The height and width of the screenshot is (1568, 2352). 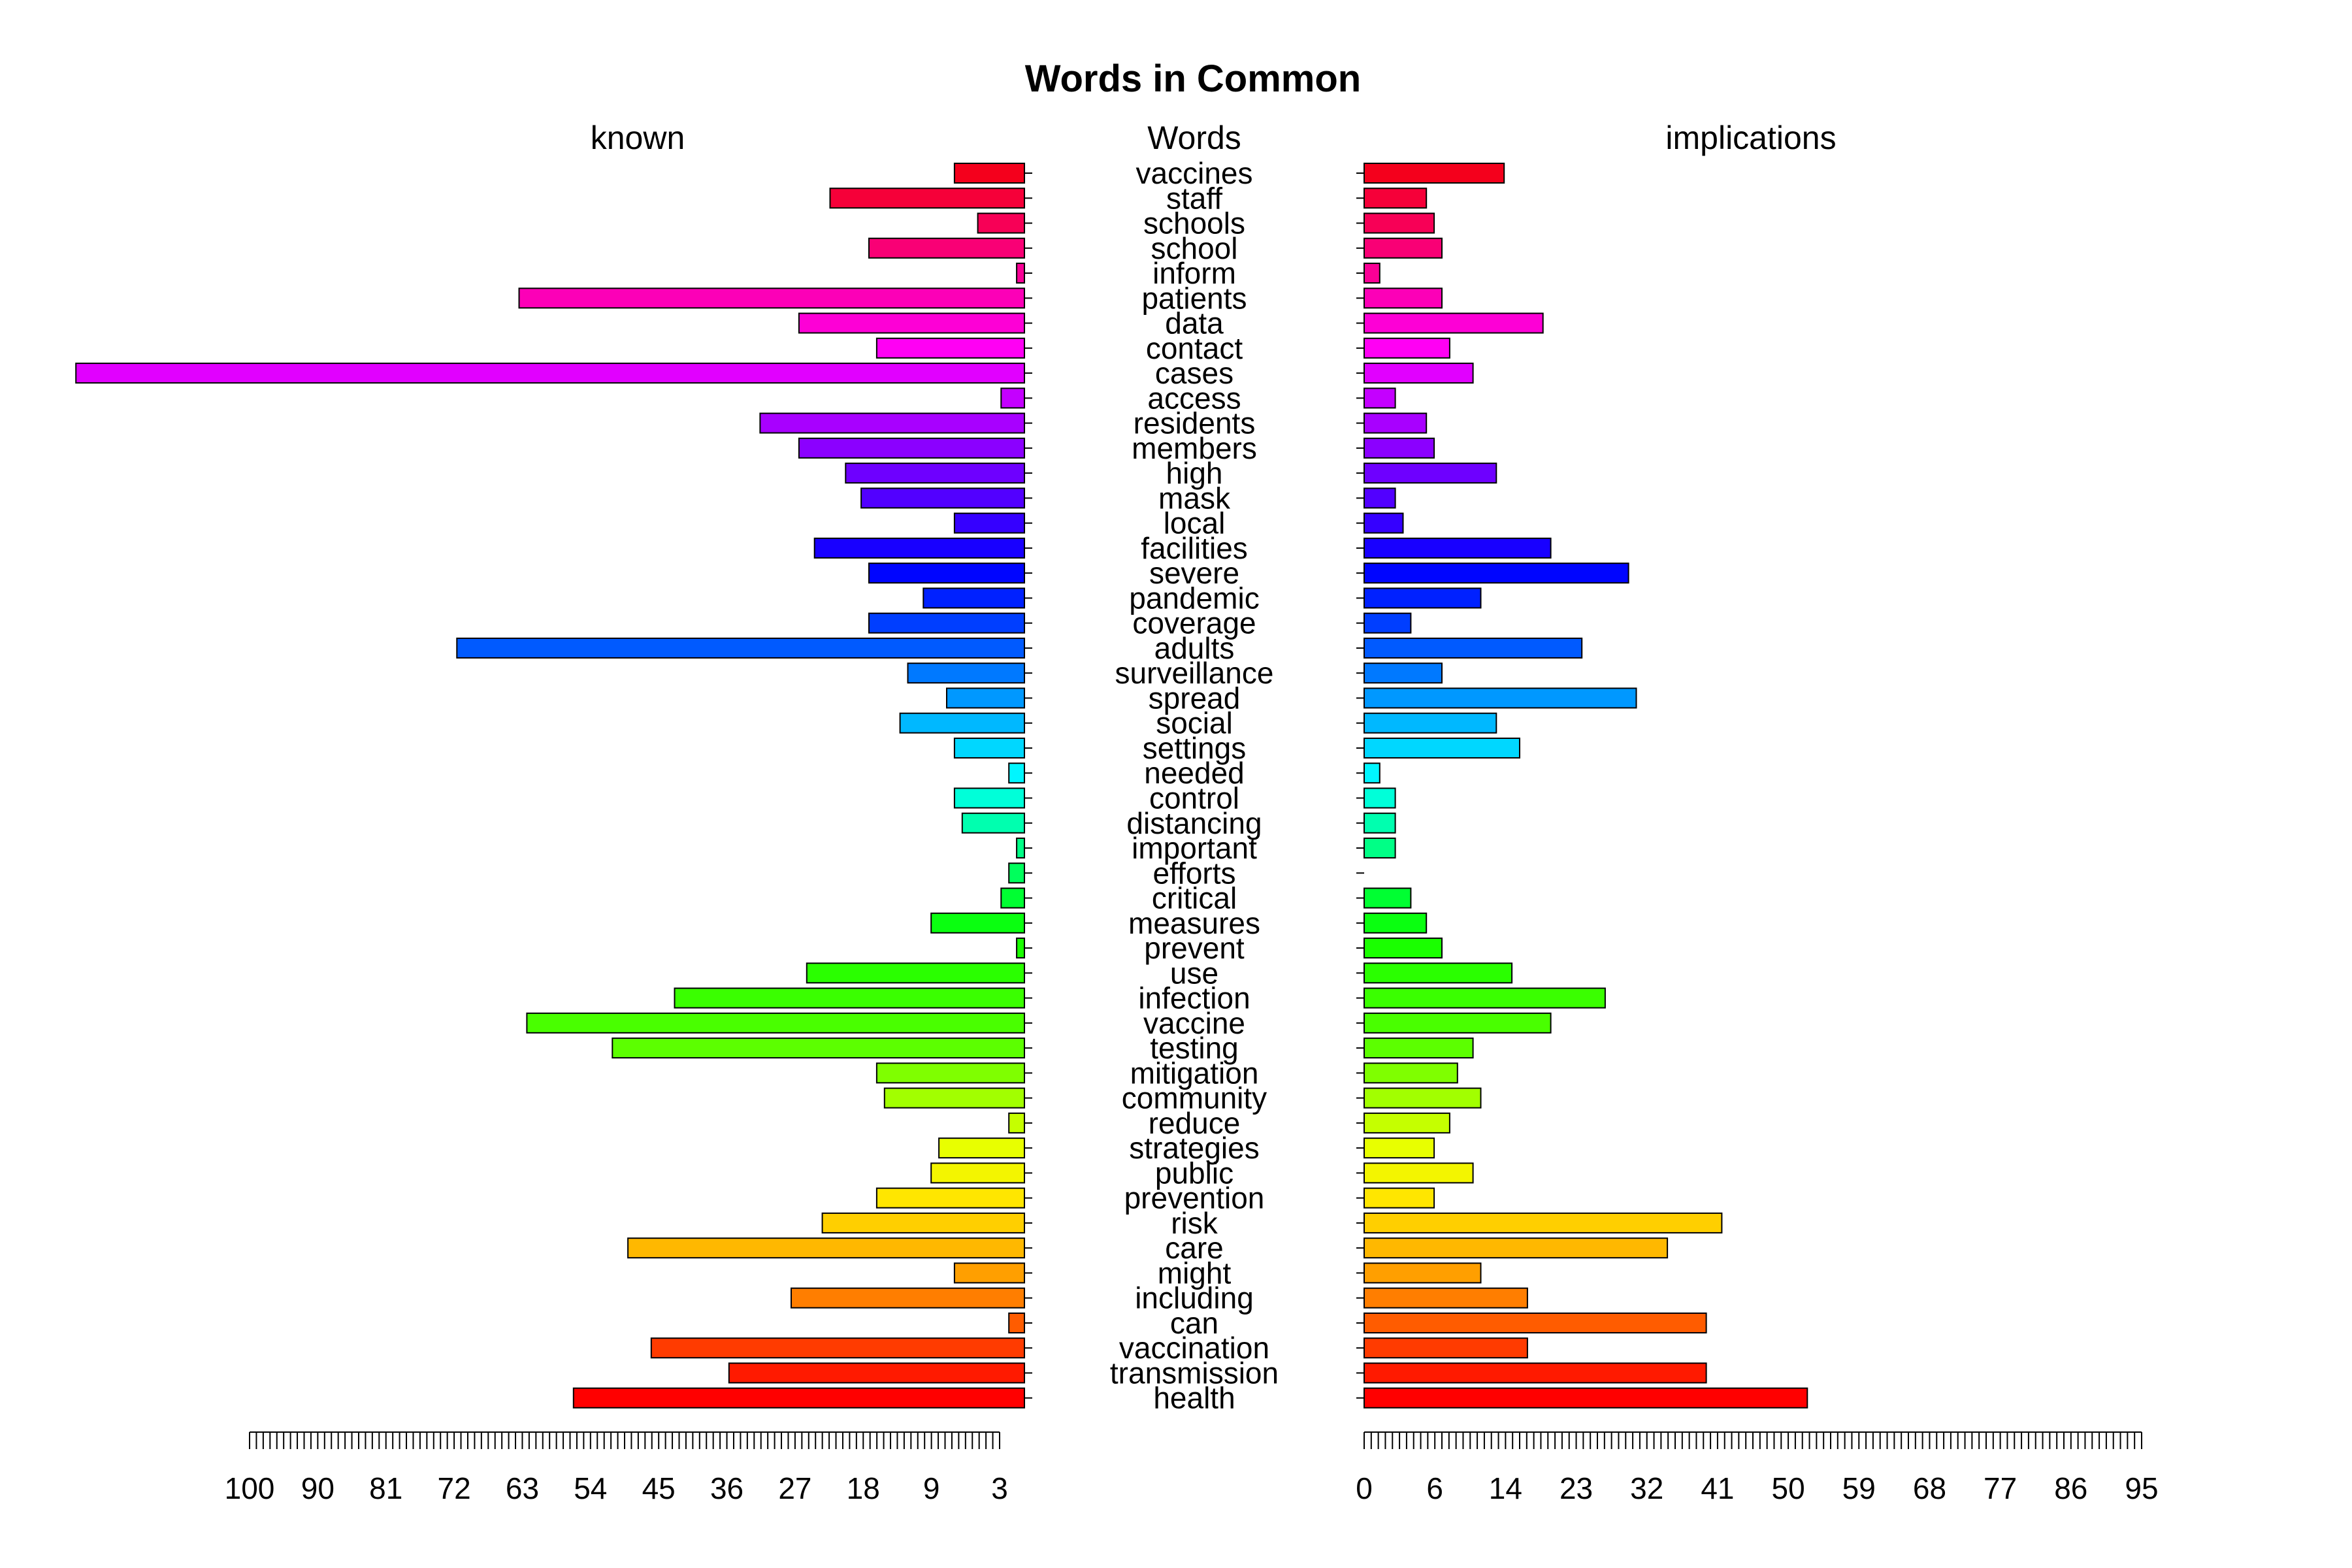 What do you see at coordinates (1380, 823) in the screenshot?
I see `bar-implications-distancing` at bounding box center [1380, 823].